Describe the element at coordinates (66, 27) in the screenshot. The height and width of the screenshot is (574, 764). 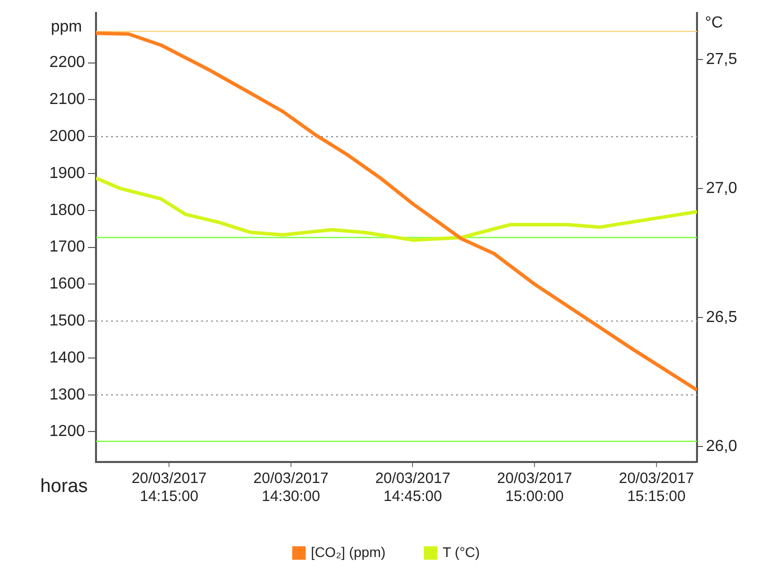
I see `y-axis-title: ppm` at that location.